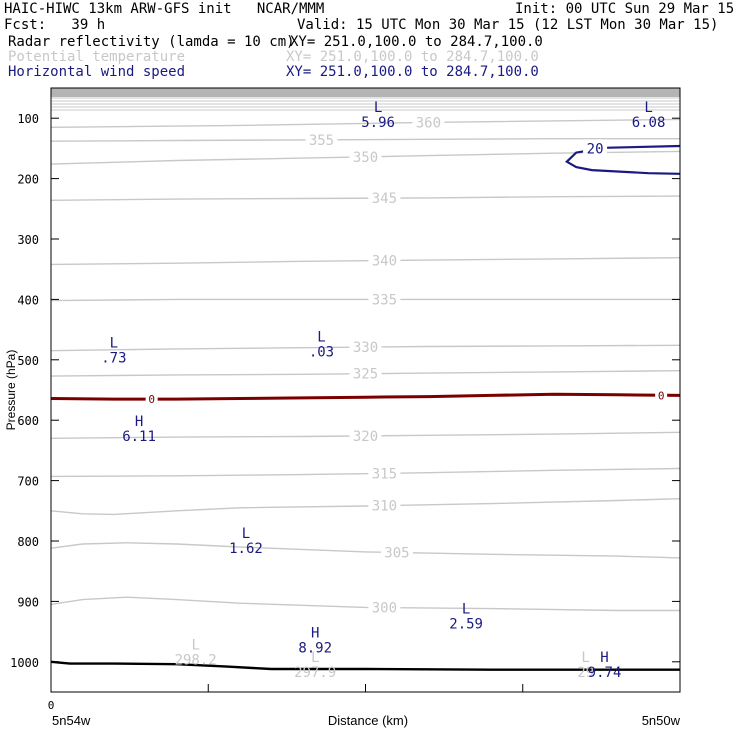 The width and height of the screenshot is (740, 740). What do you see at coordinates (315, 673) in the screenshot?
I see `extremum-value: 297.9` at bounding box center [315, 673].